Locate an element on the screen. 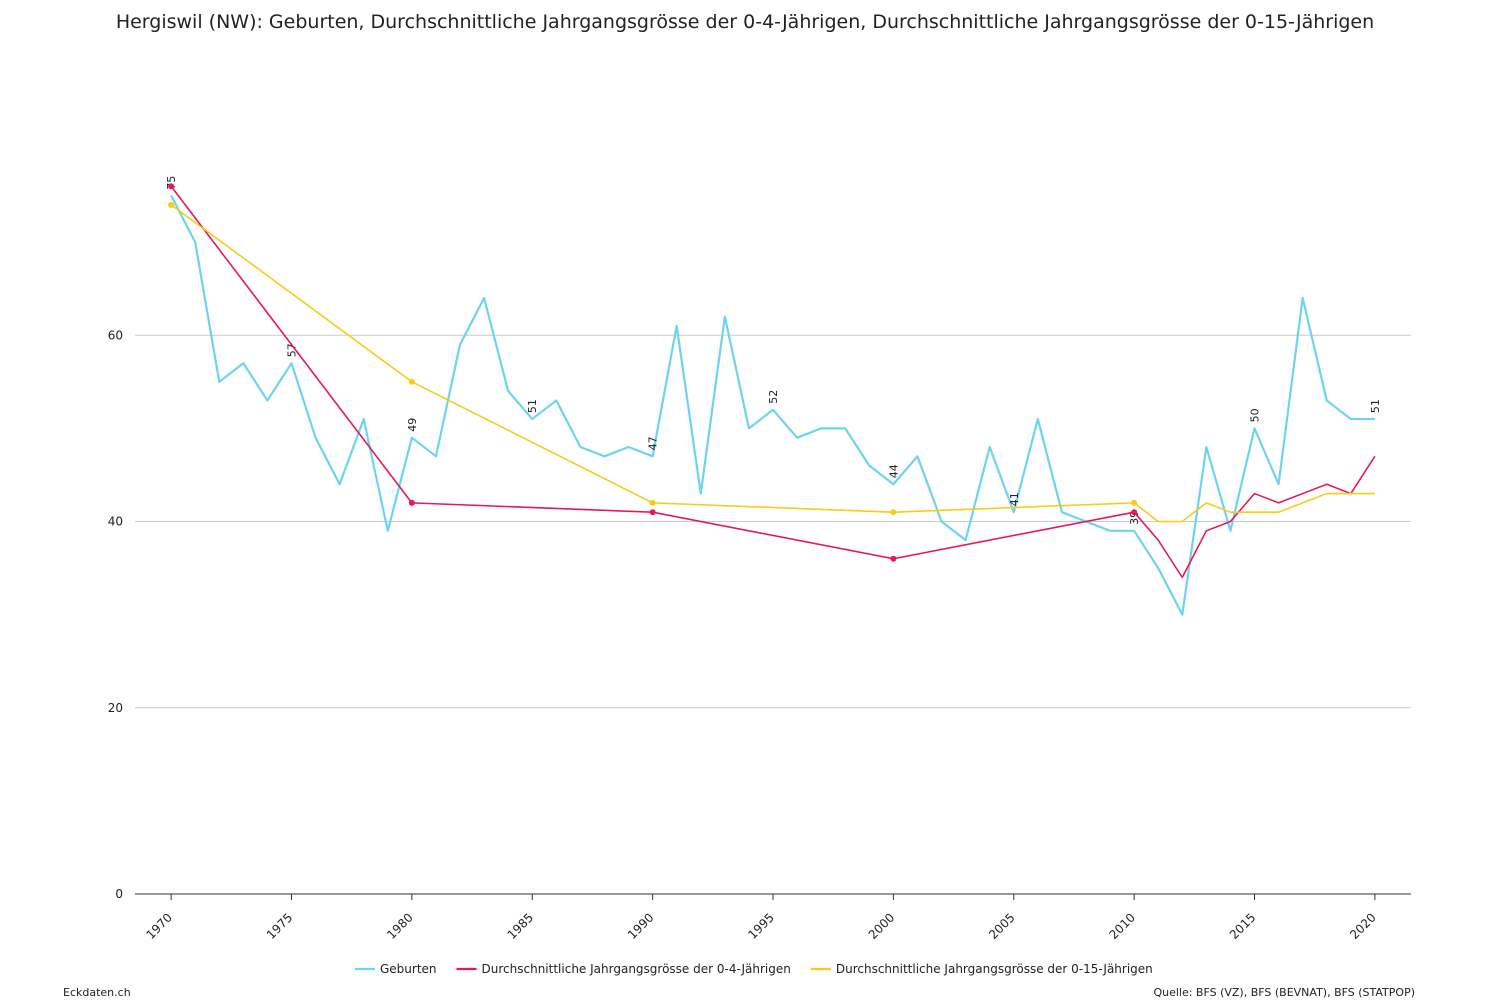  x-tick-label: 1990 is located at coordinates (640, 925).